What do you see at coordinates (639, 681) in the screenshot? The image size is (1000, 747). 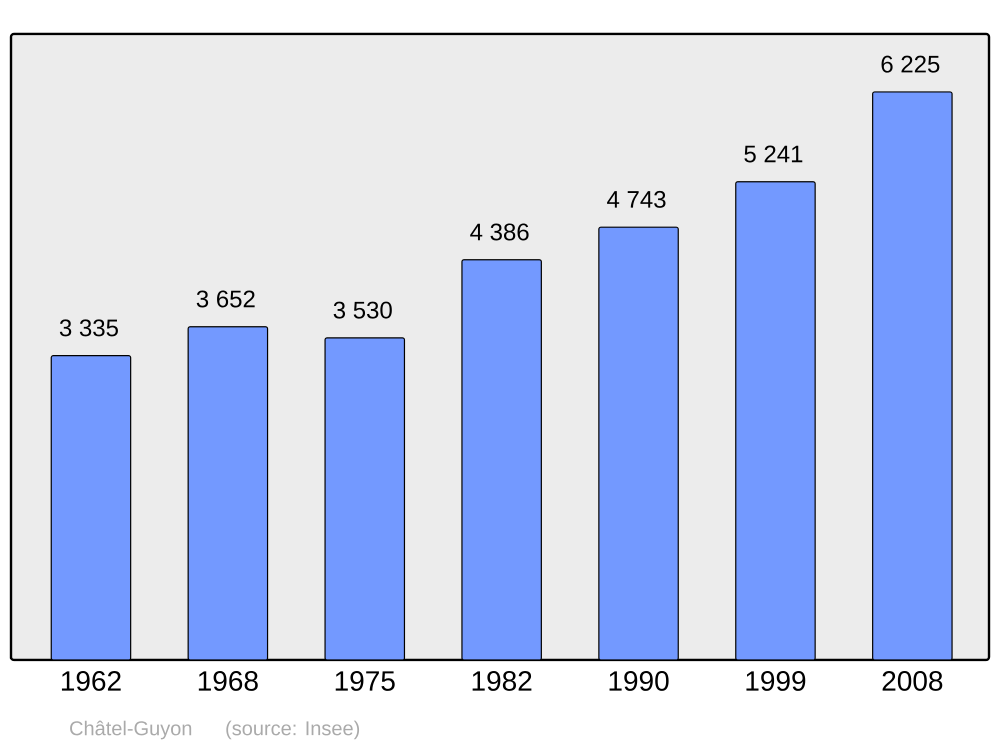 I see `x-tick-label: 1990` at bounding box center [639, 681].